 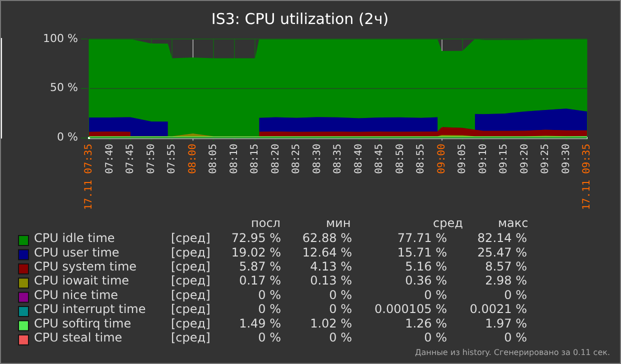 What do you see at coordinates (82, 281) in the screenshot?
I see `legend-label: CPU iowait time` at bounding box center [82, 281].